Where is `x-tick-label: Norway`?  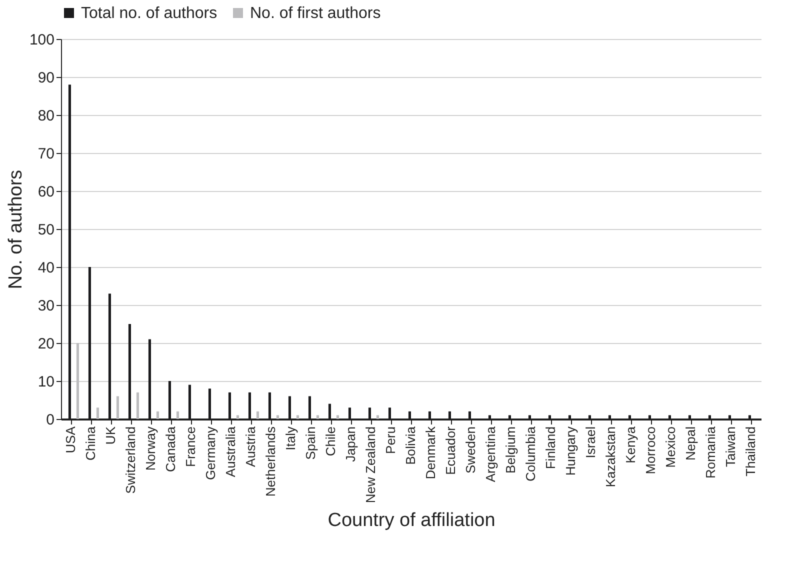
x-tick-label: Norway is located at coordinates (150, 448).